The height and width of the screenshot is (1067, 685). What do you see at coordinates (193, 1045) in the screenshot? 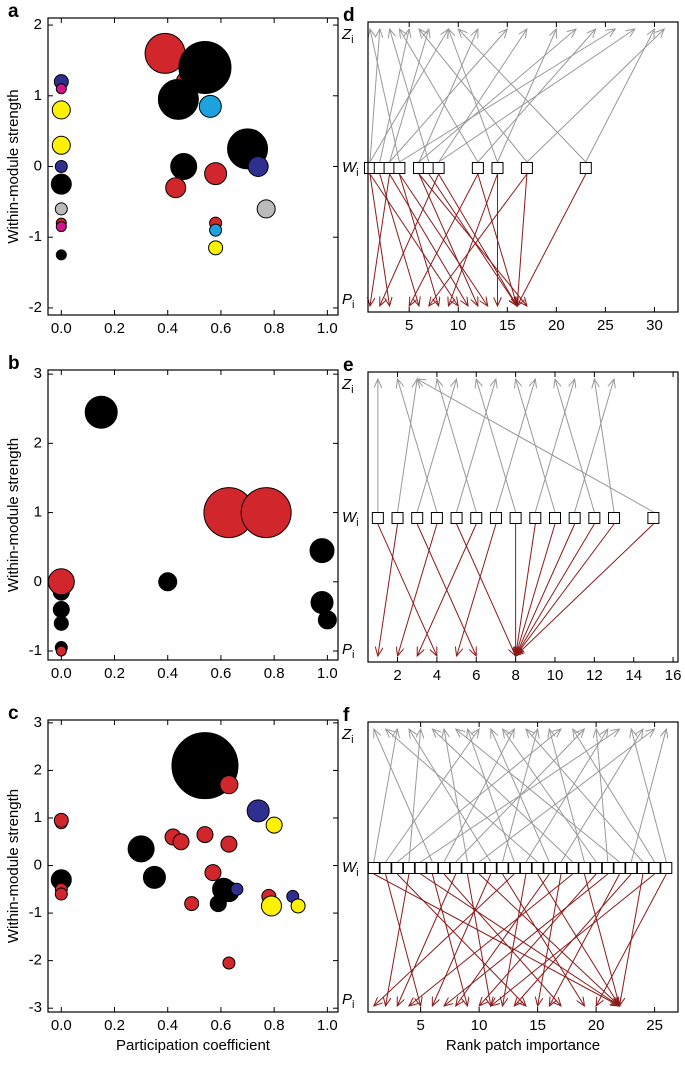
I see `x-axis-label: Participation coefficient` at bounding box center [193, 1045].